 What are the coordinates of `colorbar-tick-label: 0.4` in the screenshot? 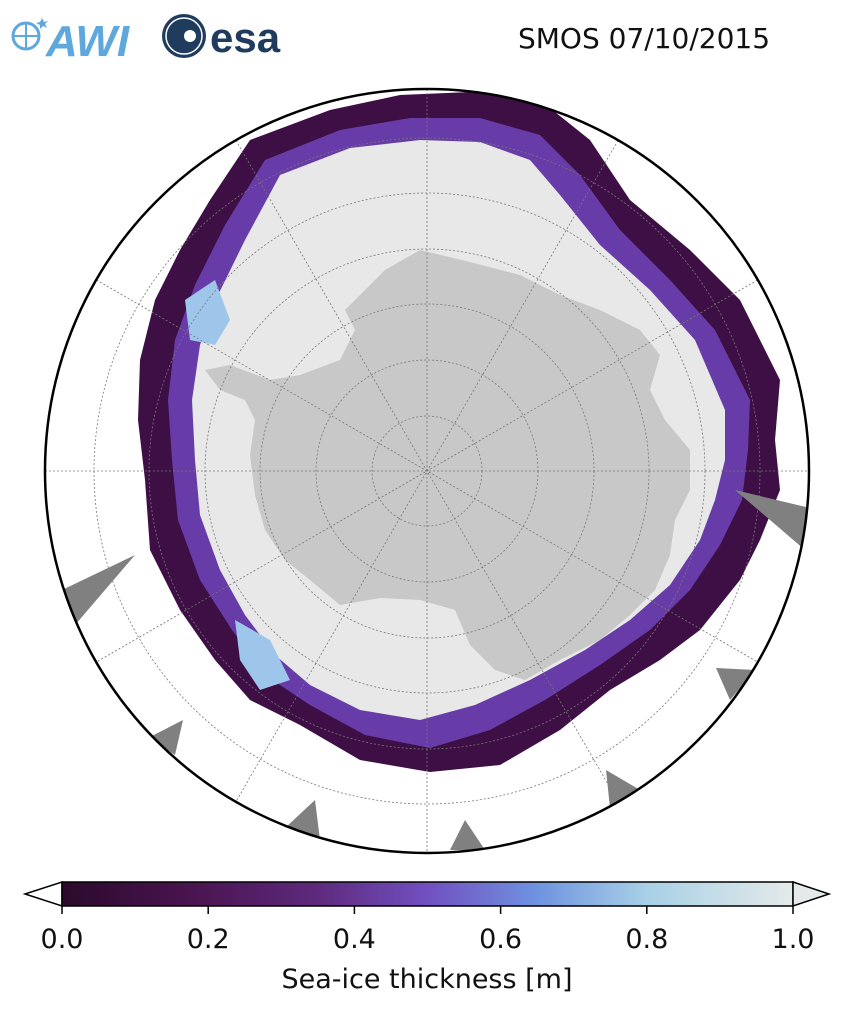 It's located at (354, 939).